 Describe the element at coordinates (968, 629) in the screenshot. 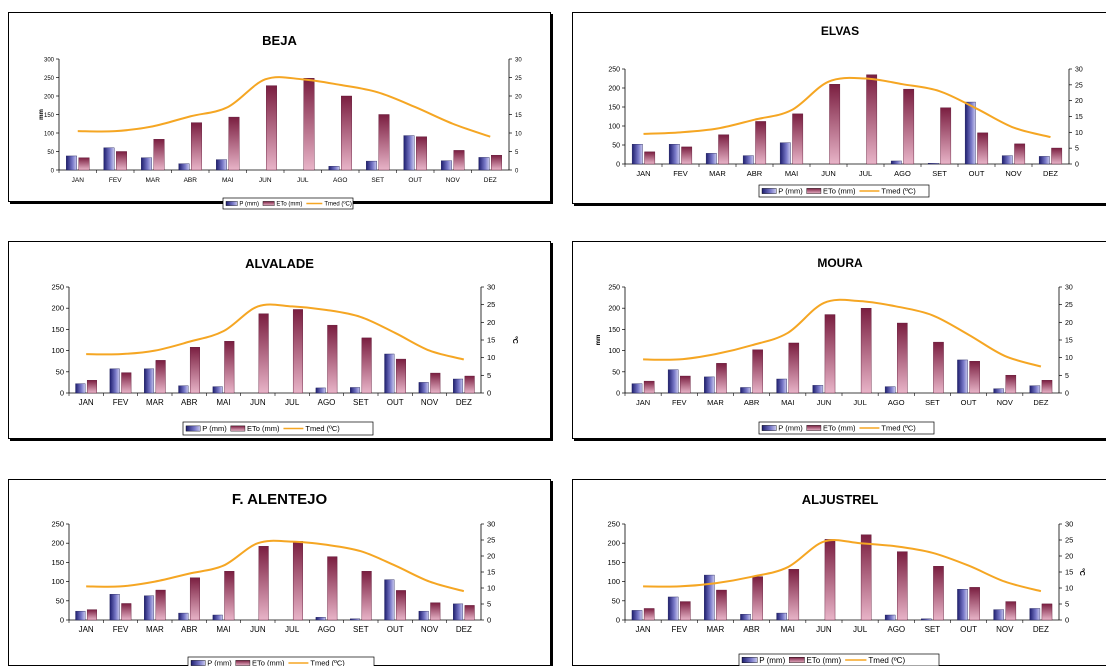

I see `x-tick-label: OUT` at that location.